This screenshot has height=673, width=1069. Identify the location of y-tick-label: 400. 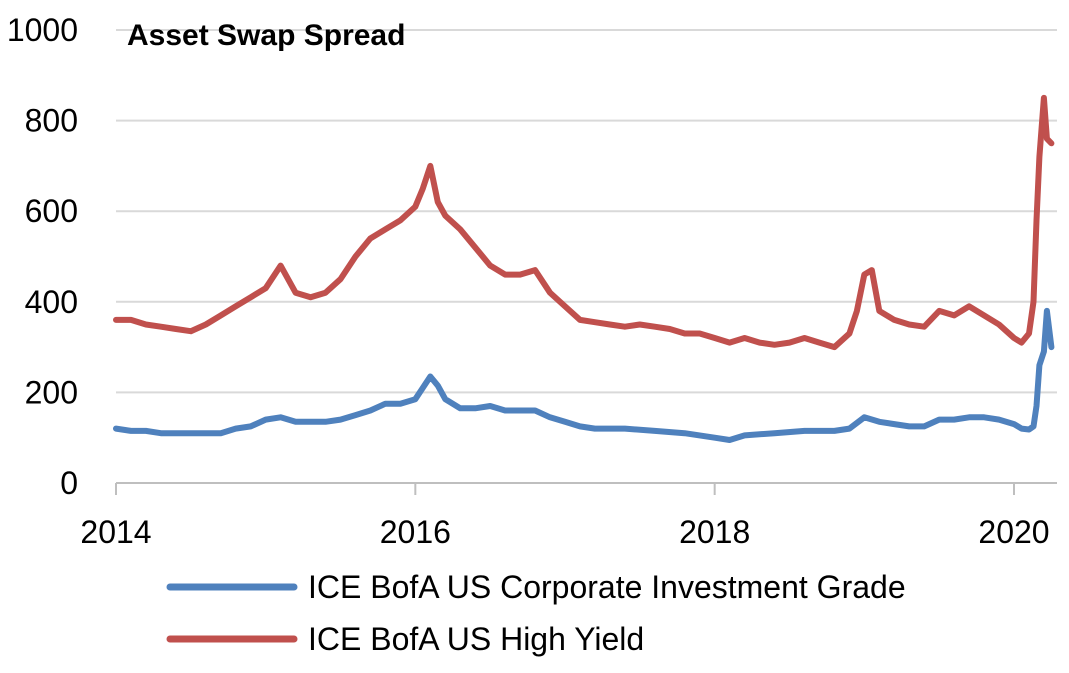
(51, 302).